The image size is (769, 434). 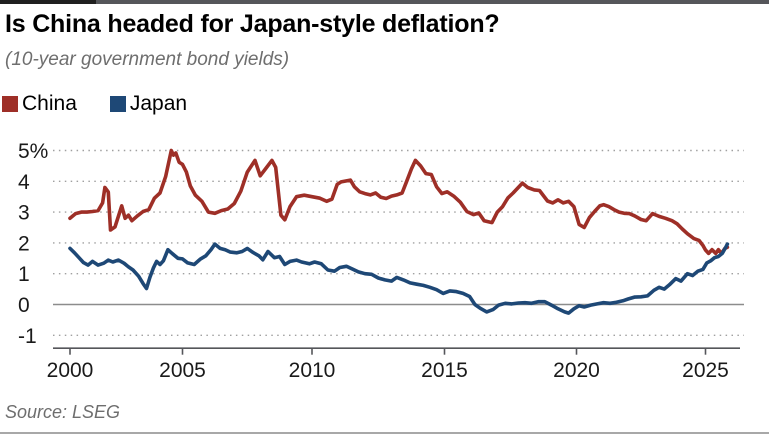 I want to click on x-tick-label: 2010, so click(x=312, y=370).